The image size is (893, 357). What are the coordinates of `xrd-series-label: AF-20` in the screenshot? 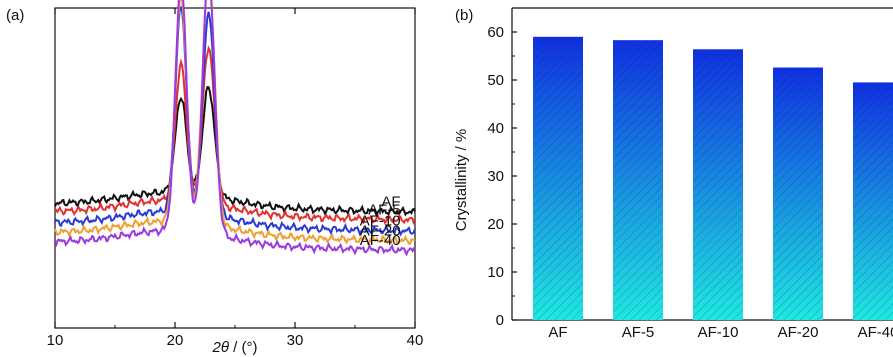 It's located at (380, 230).